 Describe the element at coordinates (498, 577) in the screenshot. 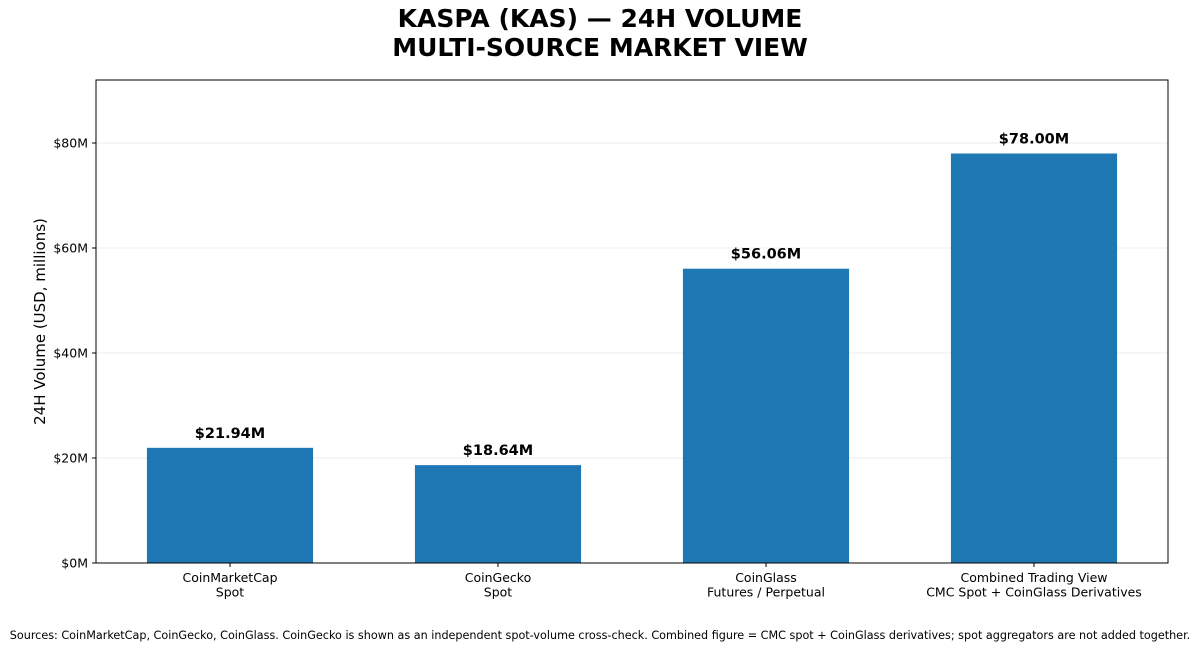

I see `x-tick-label: CoinGecko` at that location.